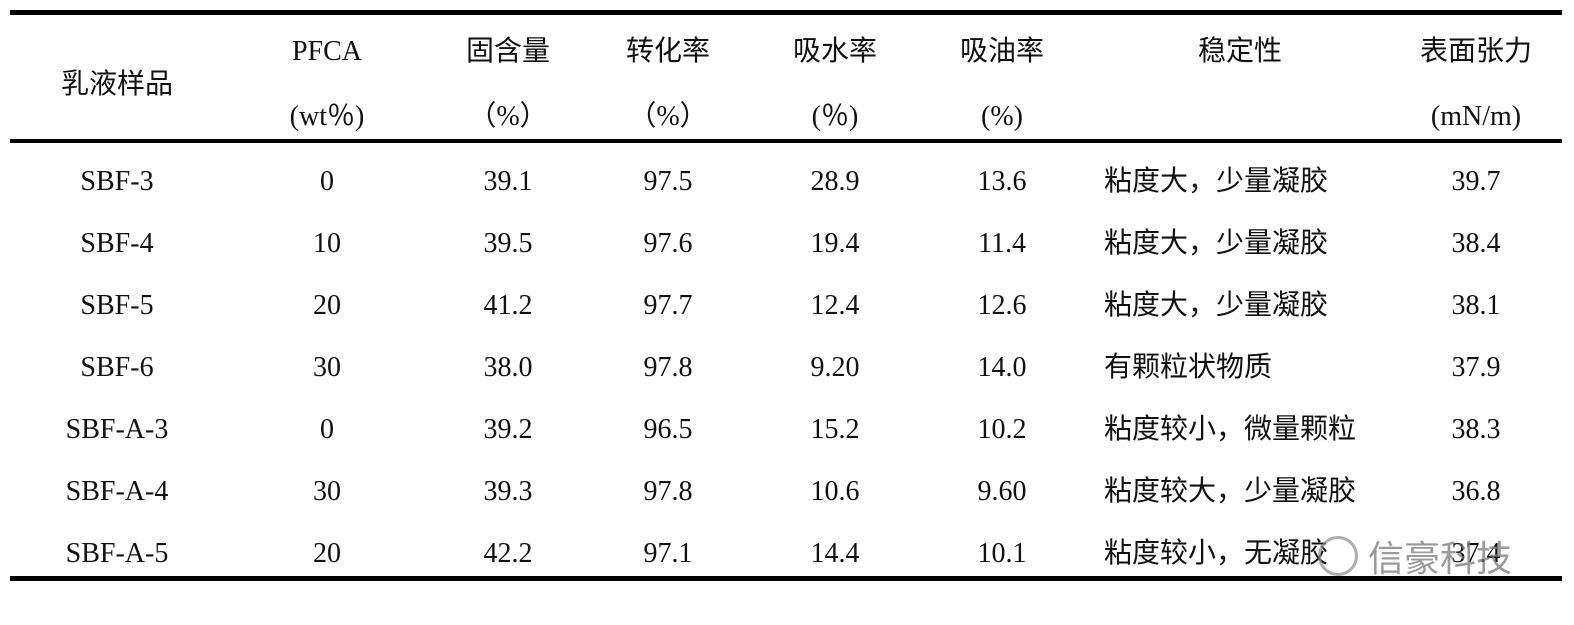 Image resolution: width=1574 pixels, height=625 pixels. Describe the element at coordinates (835, 51) in the screenshot. I see `column-header: 吸水率` at that location.